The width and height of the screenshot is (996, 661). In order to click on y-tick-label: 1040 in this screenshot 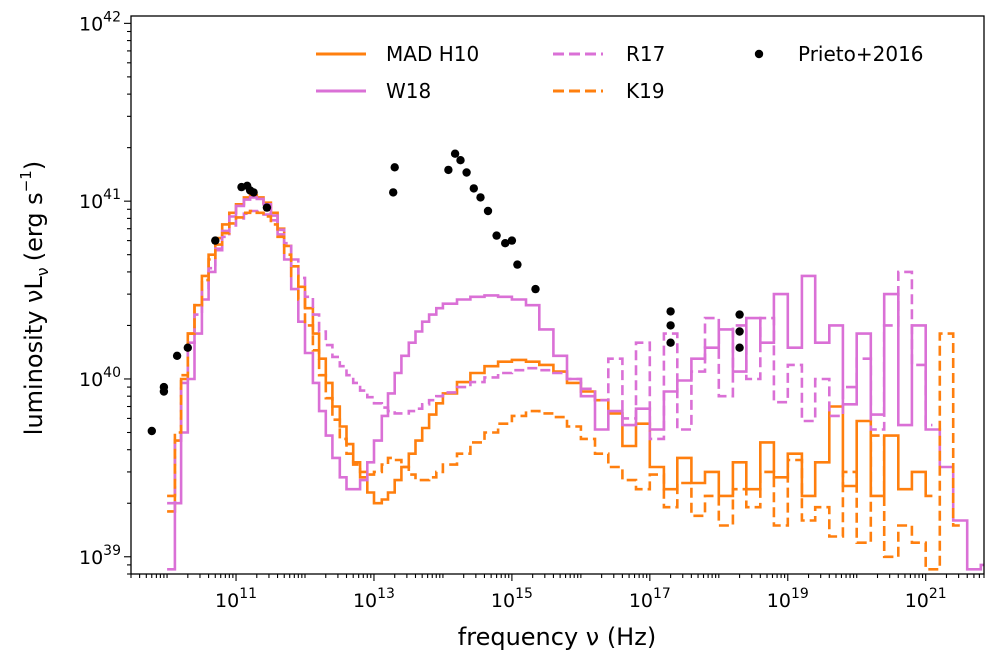, I will do `click(100, 378)`.